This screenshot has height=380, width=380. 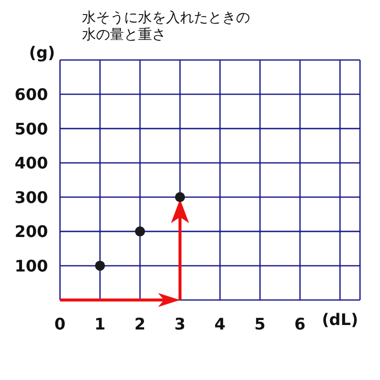 I want to click on x-tick-label: 3, so click(x=180, y=324).